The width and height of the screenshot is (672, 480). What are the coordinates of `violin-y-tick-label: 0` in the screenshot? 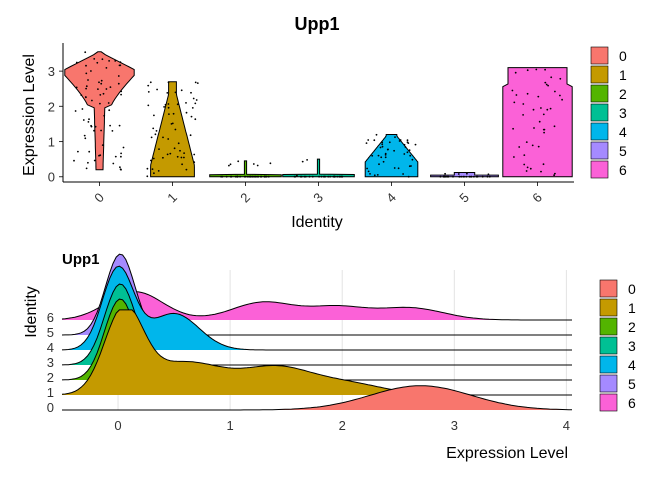 It's located at (51, 177).